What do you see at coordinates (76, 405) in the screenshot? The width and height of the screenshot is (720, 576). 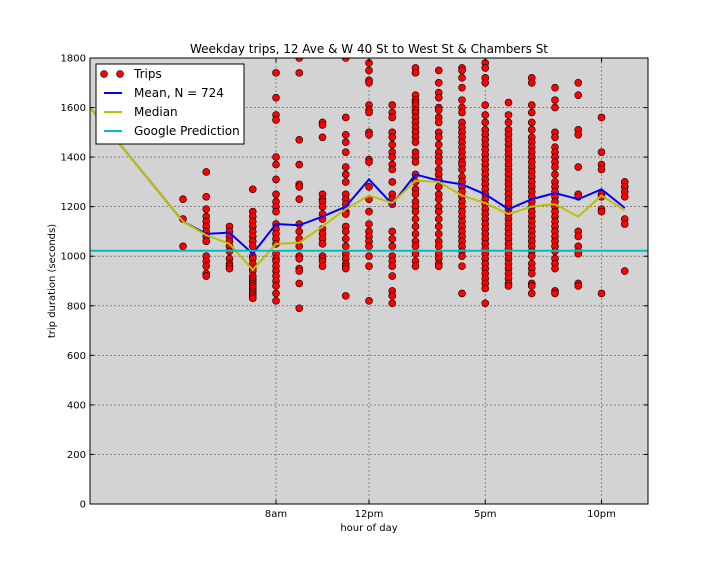 I see `y-tick-label: 400` at bounding box center [76, 405].